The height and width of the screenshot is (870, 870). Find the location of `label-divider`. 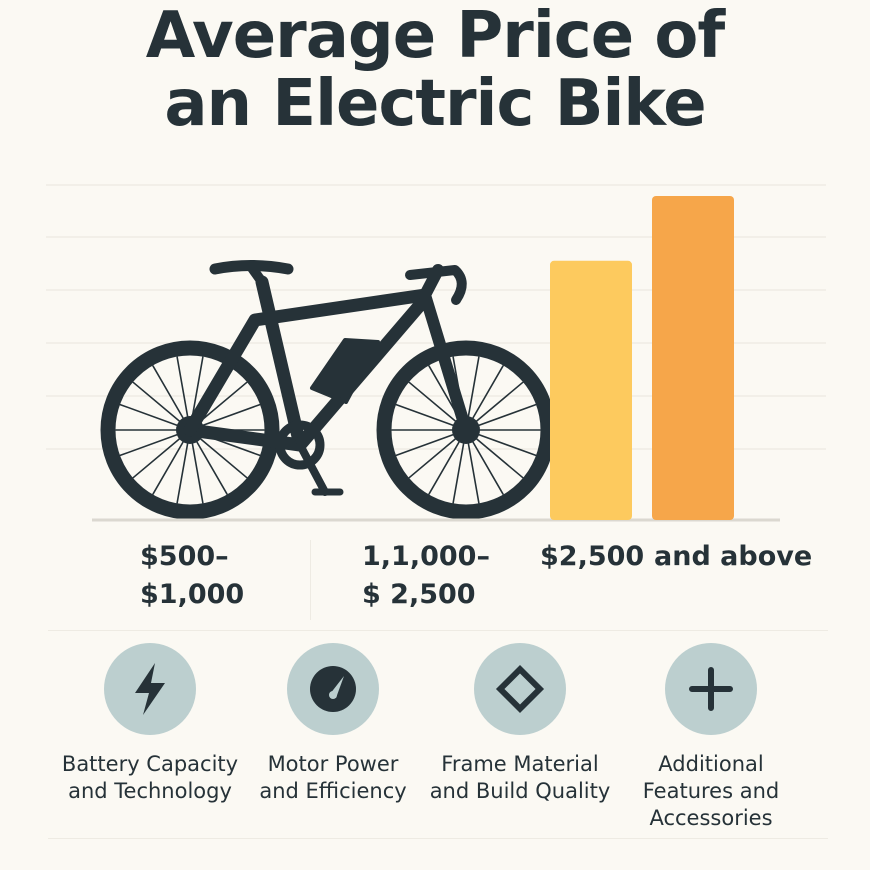

label-divider is located at coordinates (310, 580).